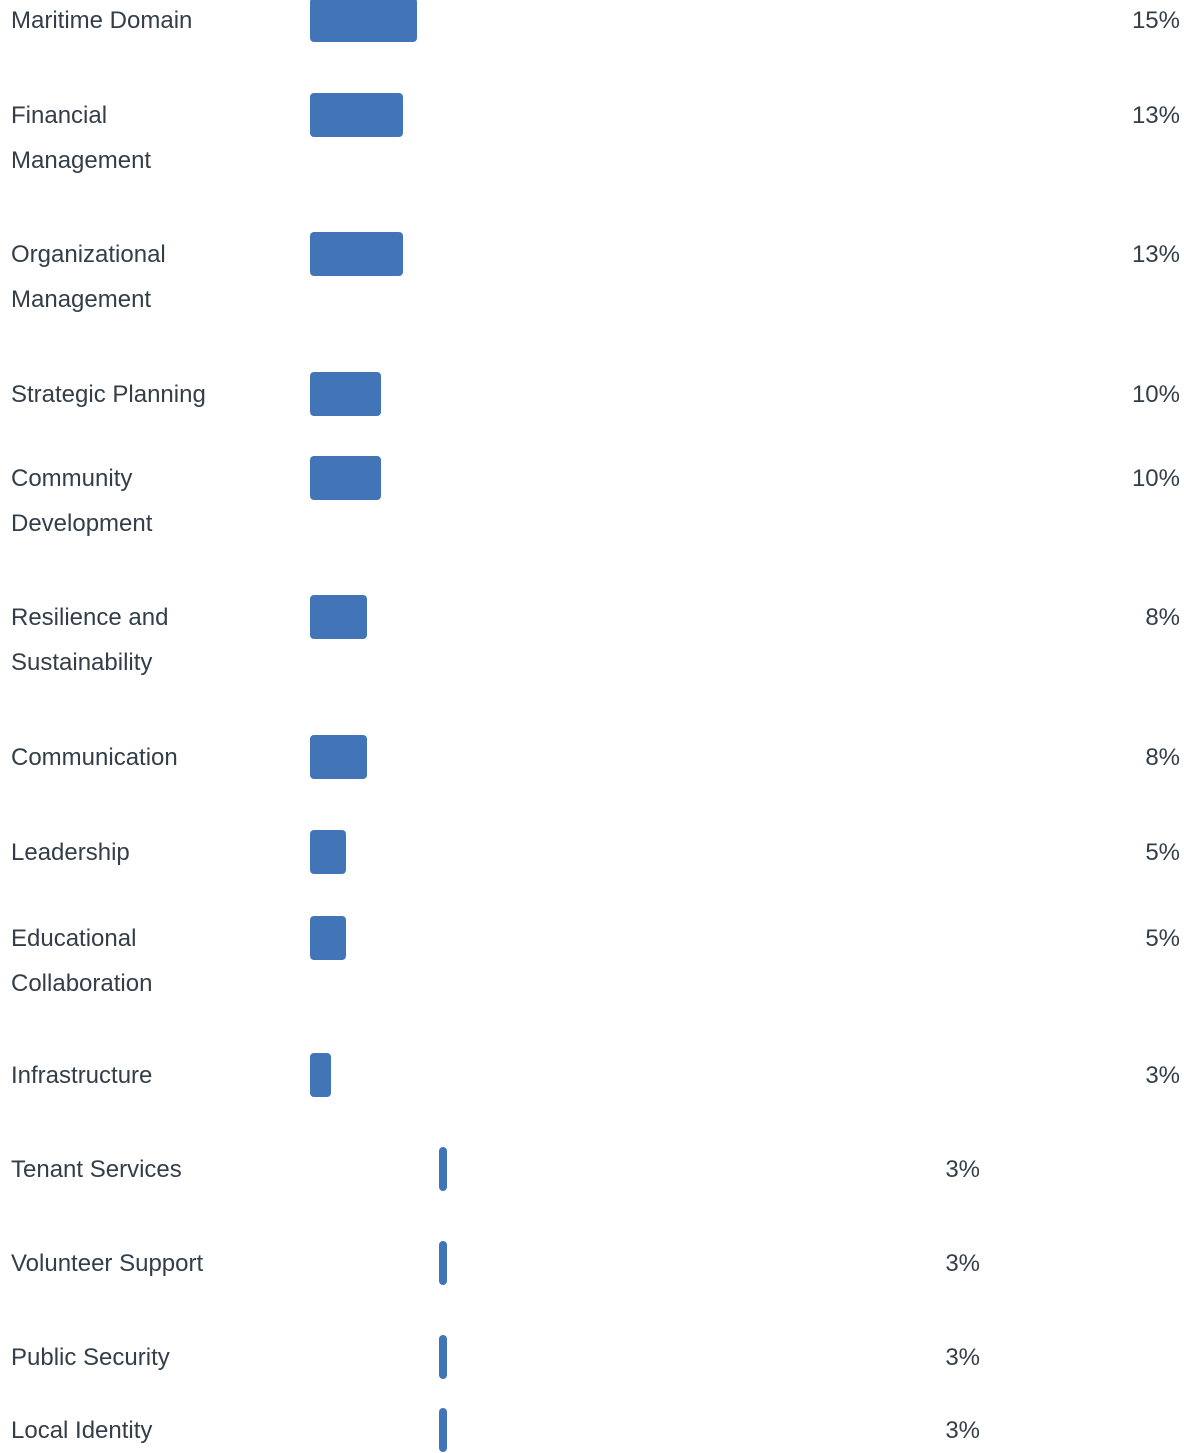 The image size is (1184, 1453). Describe the element at coordinates (82, 961) in the screenshot. I see `category-label: Educational Collaboration` at that location.